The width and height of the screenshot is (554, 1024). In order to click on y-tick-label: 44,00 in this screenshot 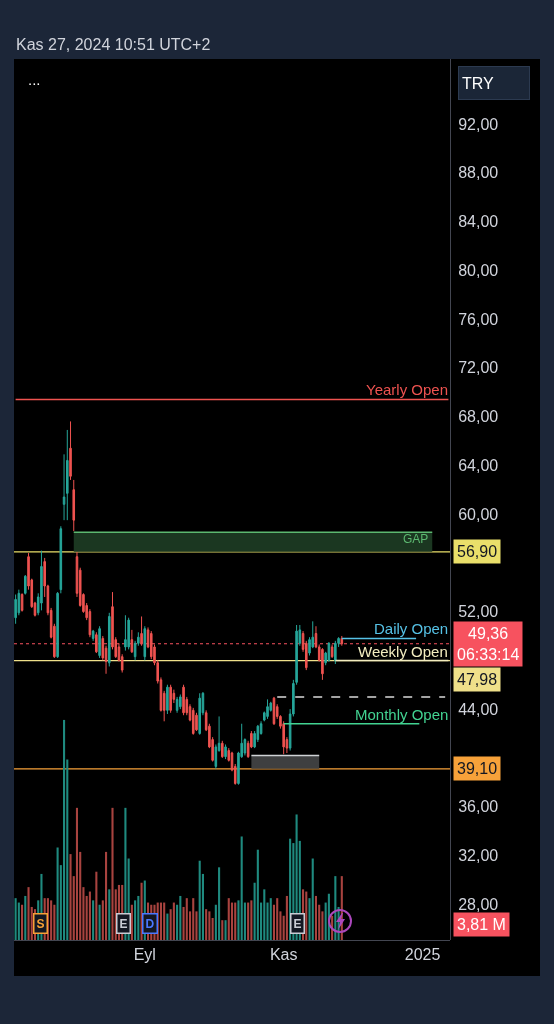, I will do `click(478, 709)`.